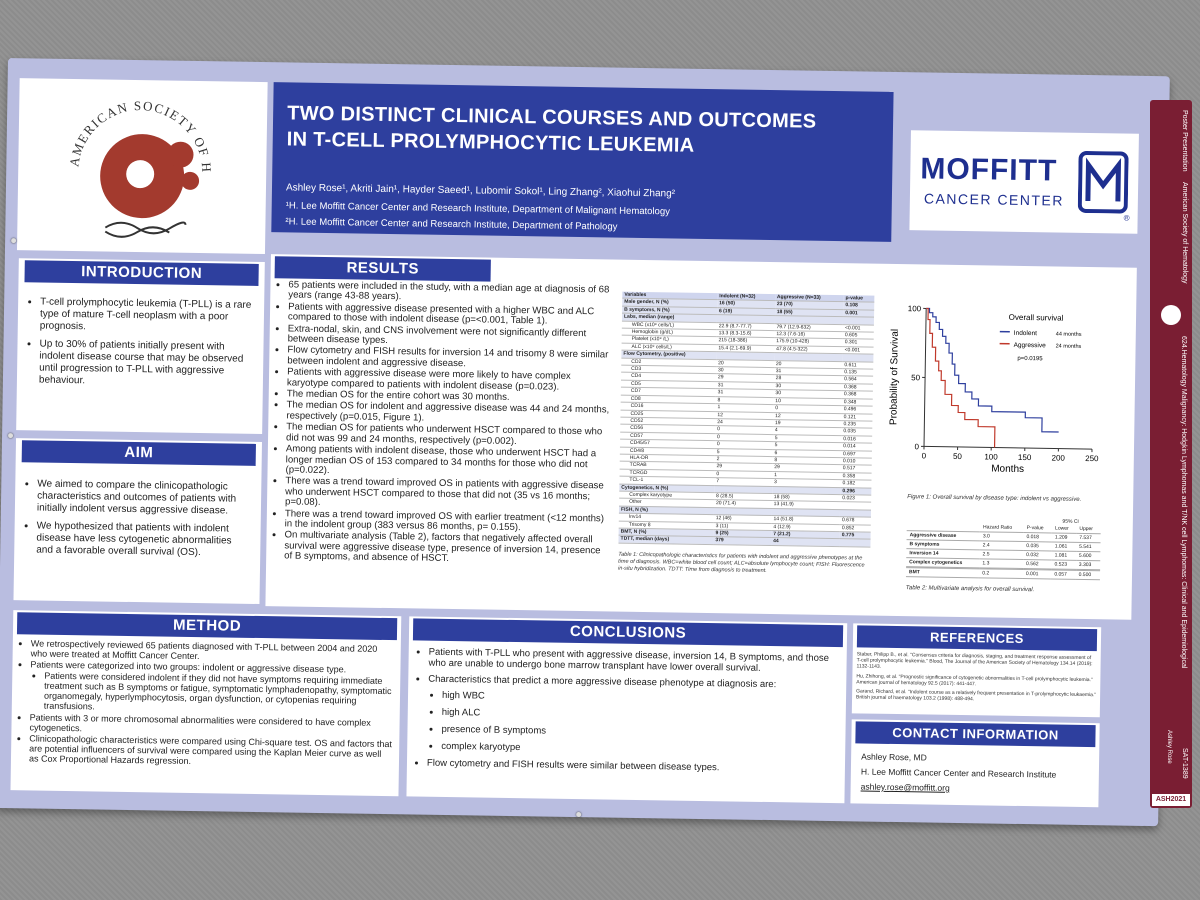 Image resolution: width=1200 pixels, height=900 pixels. What do you see at coordinates (916, 377) in the screenshot?
I see `km-y-tick-label: 50` at bounding box center [916, 377].